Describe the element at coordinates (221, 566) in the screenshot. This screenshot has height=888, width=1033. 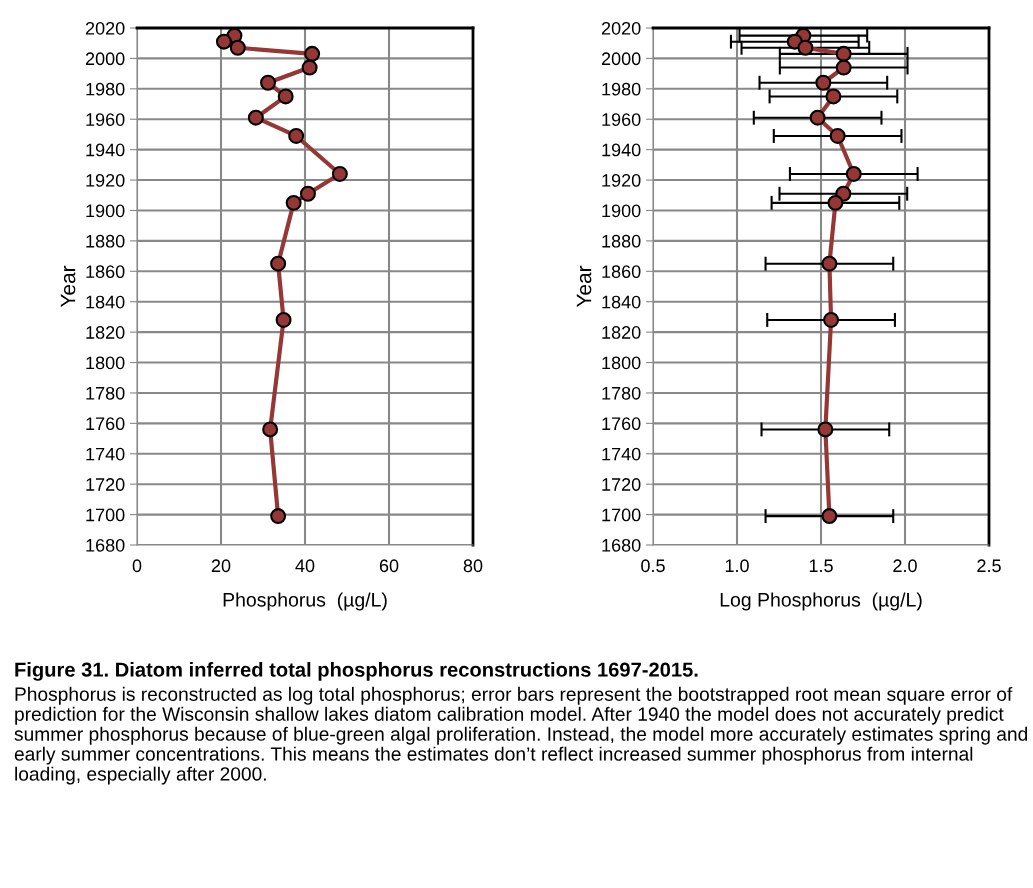
I see `x-tick-label: 20` at that location.